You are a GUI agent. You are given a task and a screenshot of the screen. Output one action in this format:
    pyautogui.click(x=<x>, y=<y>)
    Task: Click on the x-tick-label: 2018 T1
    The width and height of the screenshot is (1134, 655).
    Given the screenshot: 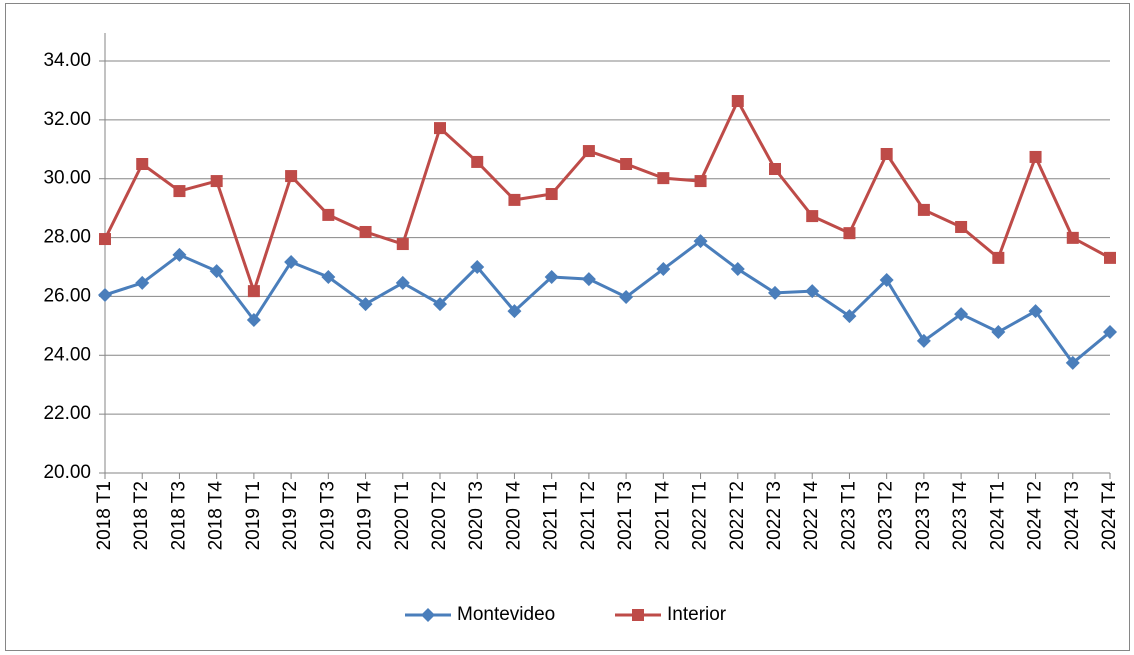 What is the action you would take?
    pyautogui.click(x=104, y=515)
    